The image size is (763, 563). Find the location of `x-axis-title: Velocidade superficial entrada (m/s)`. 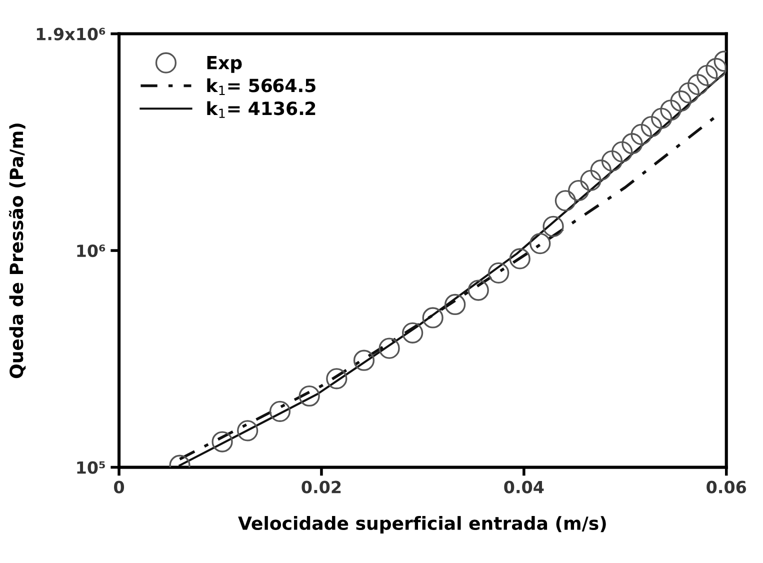

x-axis-title: Velocidade superficial entrada (m/s) is located at coordinates (422, 525).